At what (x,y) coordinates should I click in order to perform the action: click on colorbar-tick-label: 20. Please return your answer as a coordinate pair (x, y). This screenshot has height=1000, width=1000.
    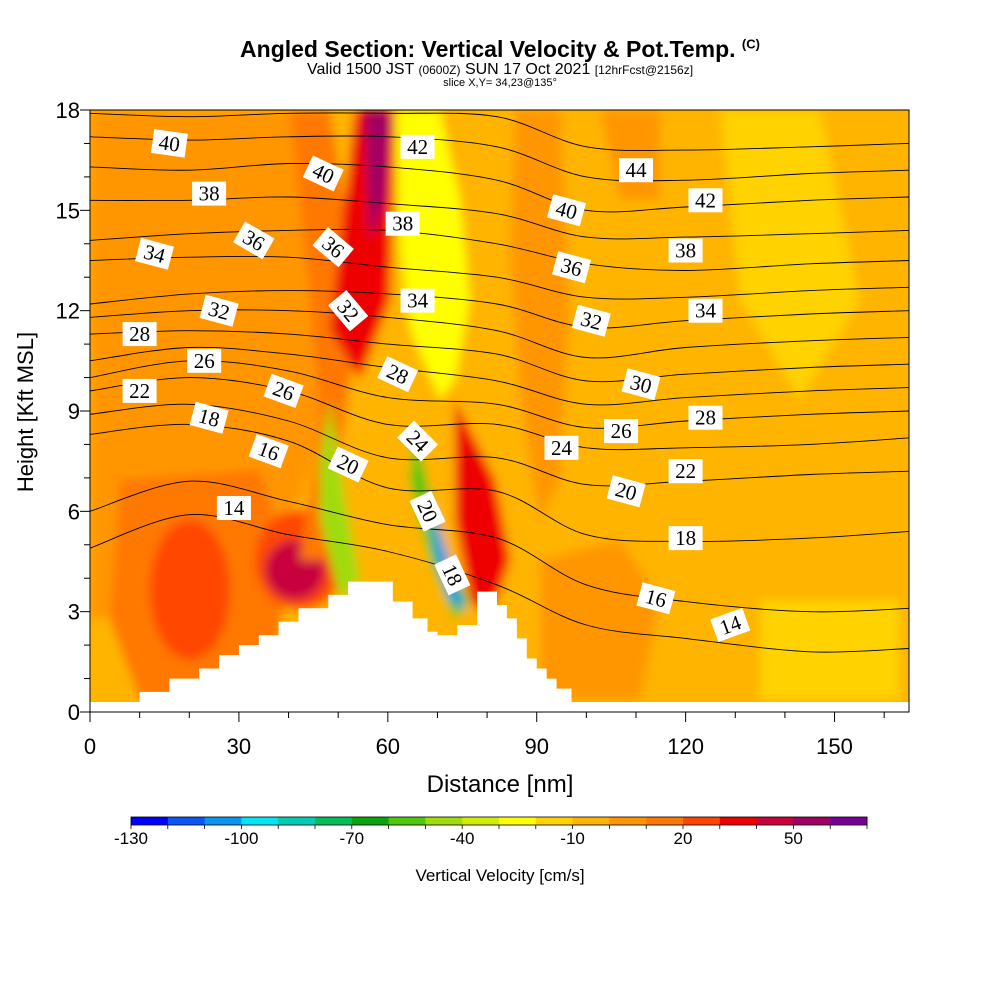
    Looking at the image, I should click on (683, 838).